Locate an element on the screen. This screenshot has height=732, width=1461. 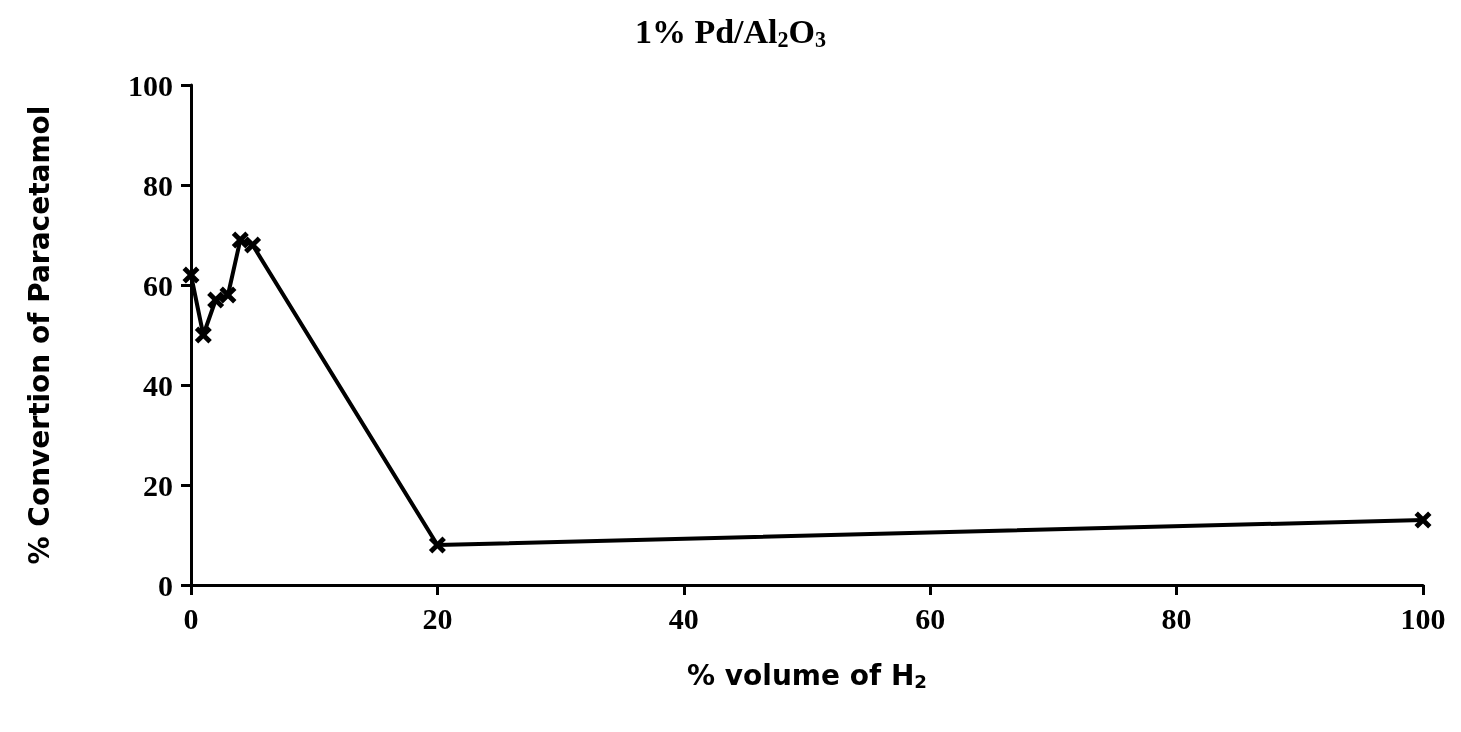
x-axis-title: % volume of H2 is located at coordinates (807, 675).